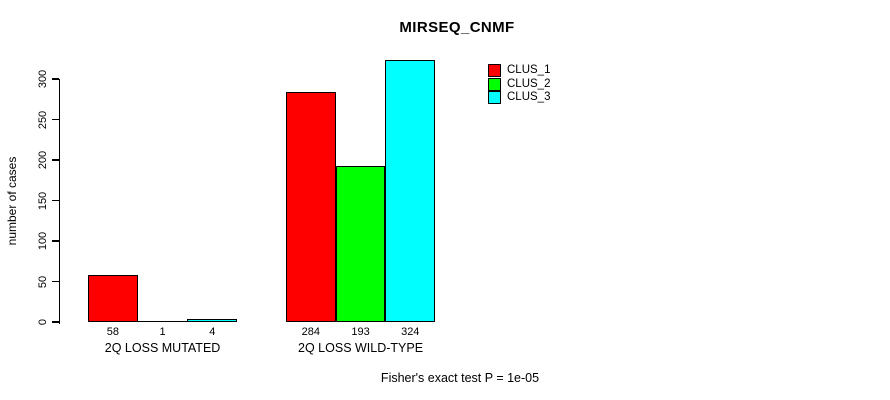 This screenshot has height=400, width=890. I want to click on legend-item: CLUS_3, so click(519, 97).